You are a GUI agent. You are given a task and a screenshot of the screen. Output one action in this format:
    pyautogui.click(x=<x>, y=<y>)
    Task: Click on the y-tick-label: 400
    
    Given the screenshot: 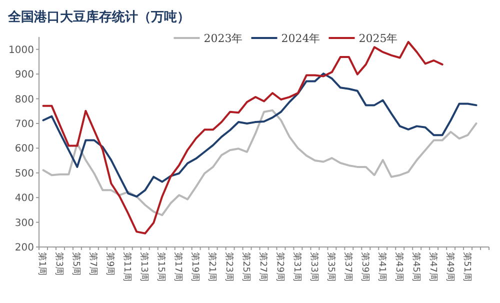 What is the action you would take?
    pyautogui.click(x=24, y=198)
    